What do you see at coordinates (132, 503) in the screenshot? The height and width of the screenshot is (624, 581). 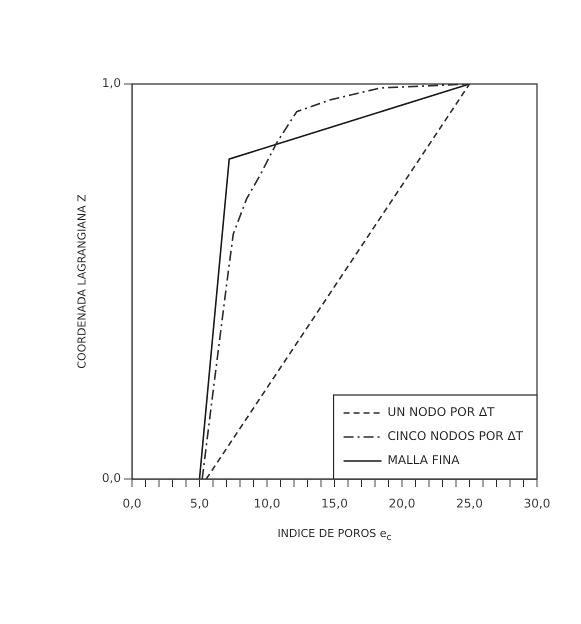 I see `x-tick-label: 0,0` at bounding box center [132, 503].